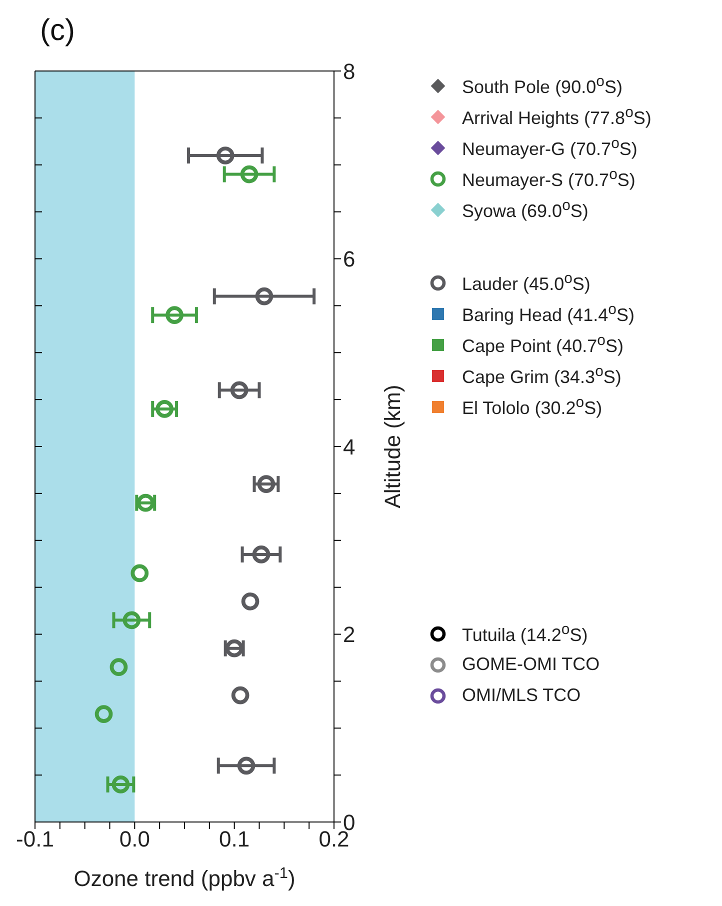  I want to click on legend-label: South Pole (90.0$^{o}$S), so click(542, 85).